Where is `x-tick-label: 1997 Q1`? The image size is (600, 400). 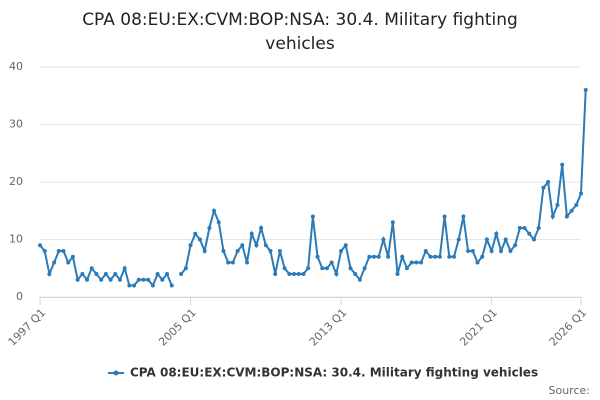
x-tick-label: 1997 Q1 is located at coordinates (27, 327).